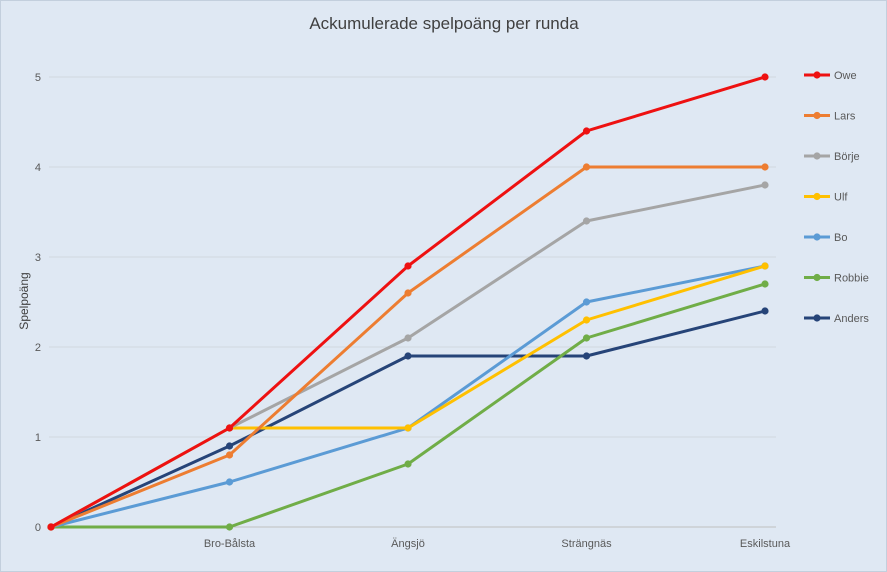 The height and width of the screenshot is (572, 887). What do you see at coordinates (825, 238) in the screenshot?
I see `legend-item: Bo` at bounding box center [825, 238].